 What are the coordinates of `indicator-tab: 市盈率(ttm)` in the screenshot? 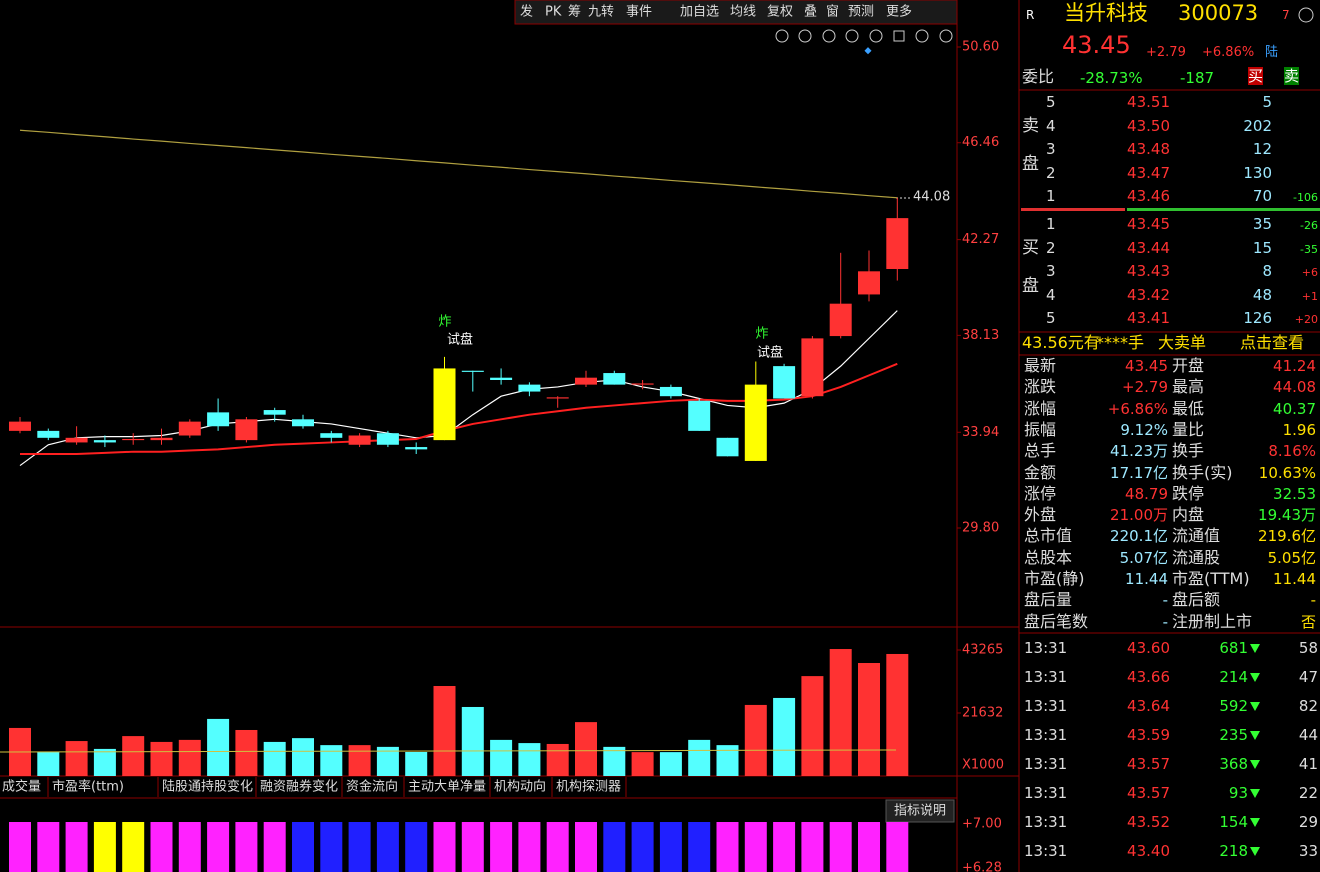 It's located at (88, 787).